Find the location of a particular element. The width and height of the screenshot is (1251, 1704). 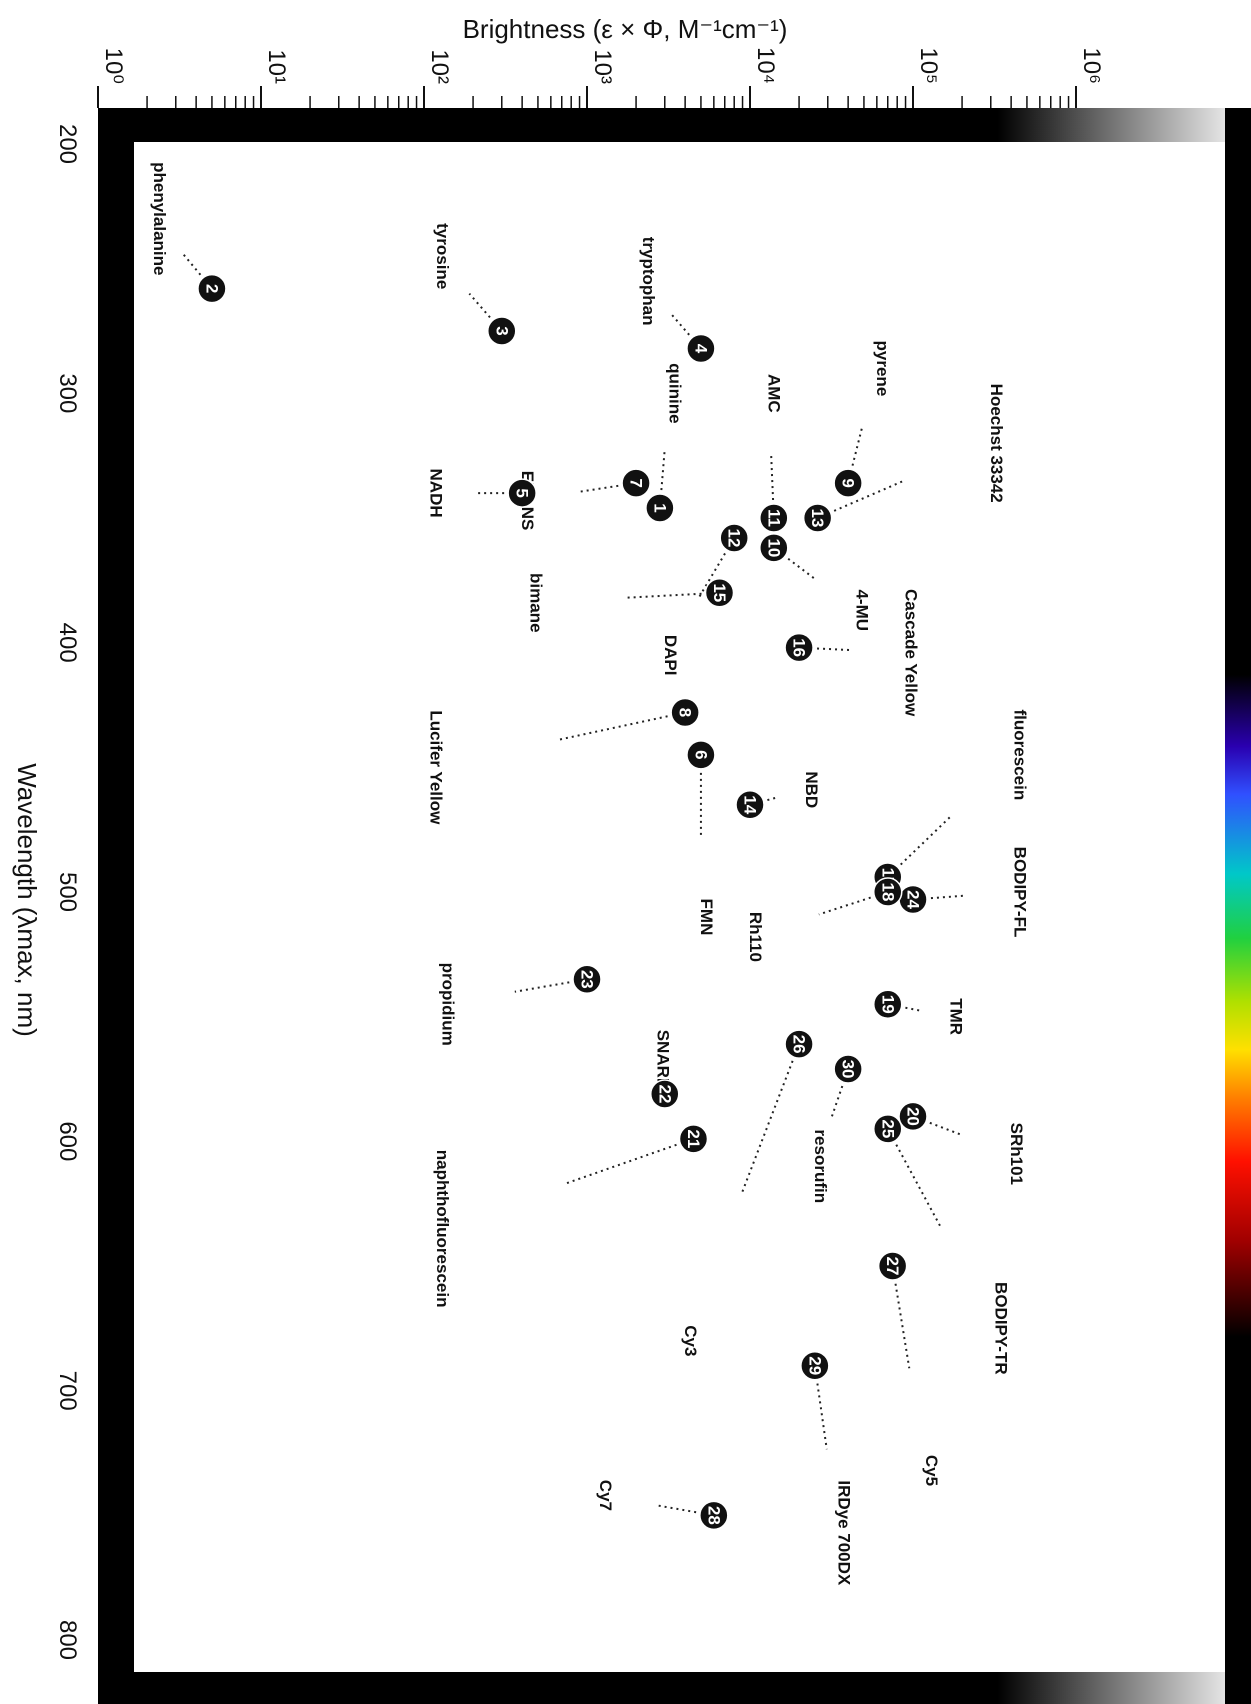

data-point-29: 29 is located at coordinates (815, 1365).